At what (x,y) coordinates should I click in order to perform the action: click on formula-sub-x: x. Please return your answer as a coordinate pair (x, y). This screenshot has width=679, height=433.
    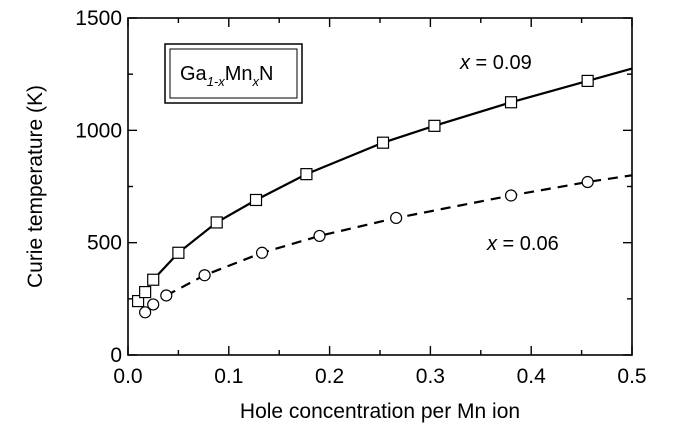
    Looking at the image, I should click on (256, 81).